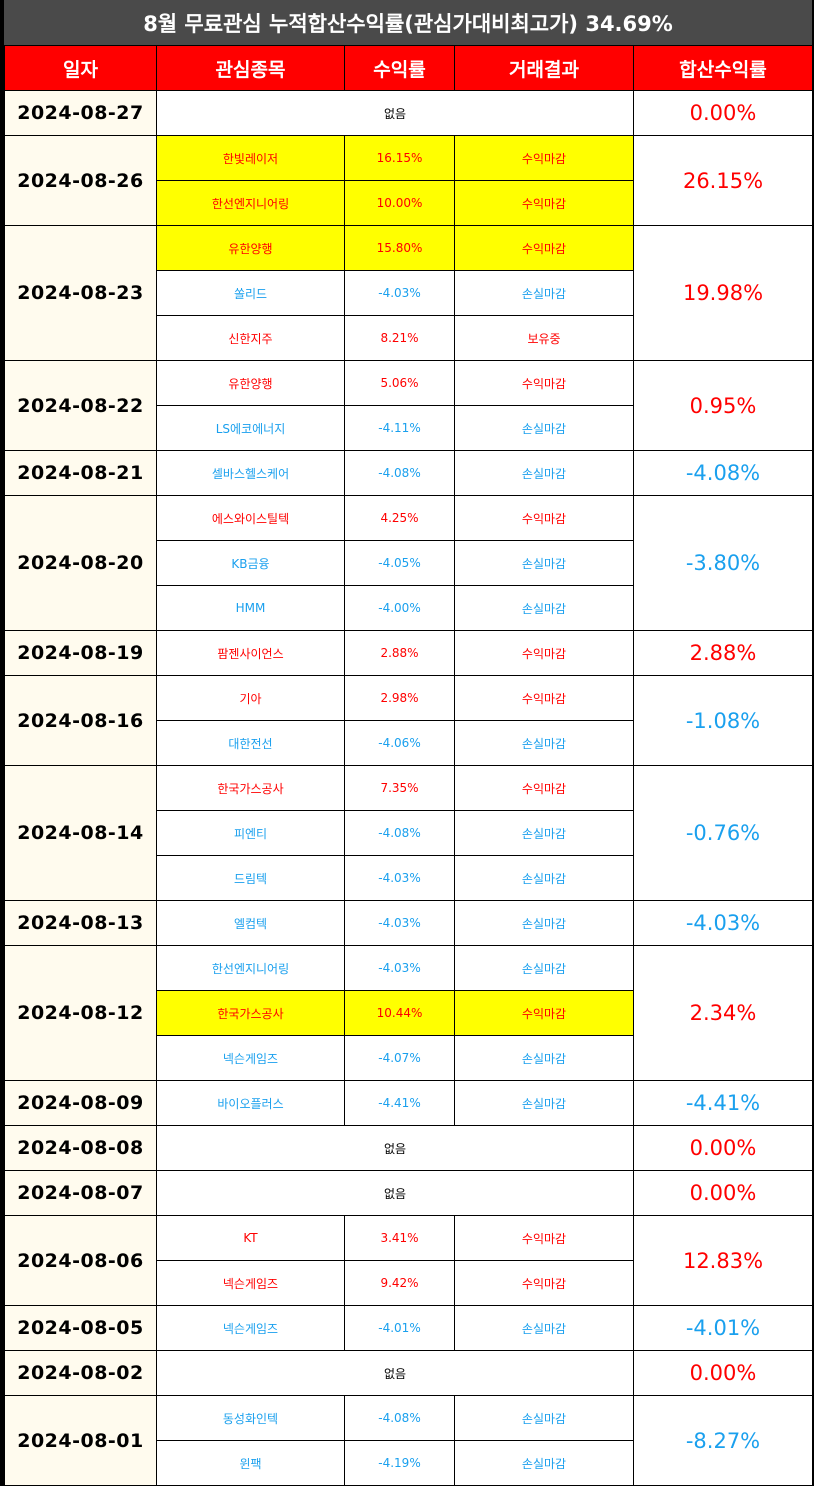  Describe the element at coordinates (250, 743) in the screenshot. I see `stock-name-cell: 대한전선` at that location.